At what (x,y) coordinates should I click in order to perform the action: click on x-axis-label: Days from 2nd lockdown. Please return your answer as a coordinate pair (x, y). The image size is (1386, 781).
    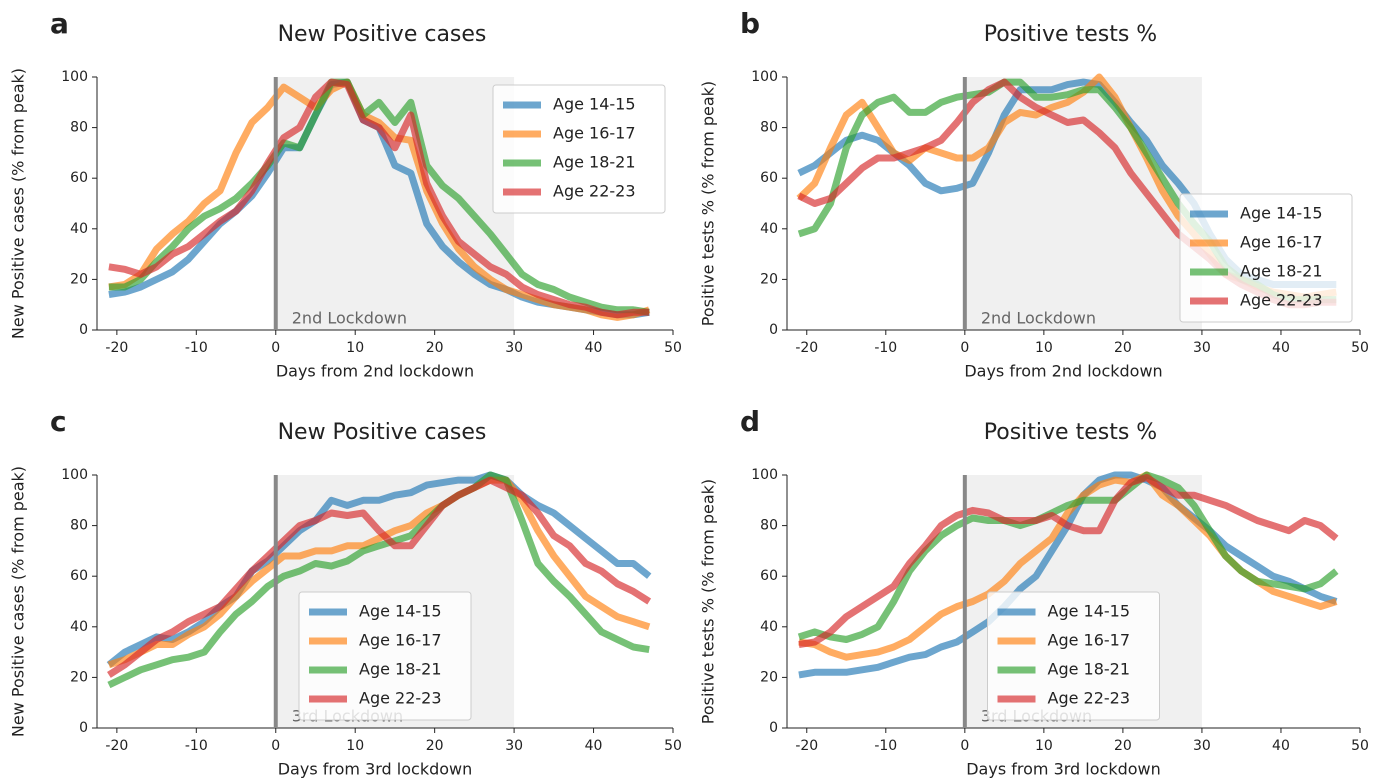
    Looking at the image, I should click on (375, 371).